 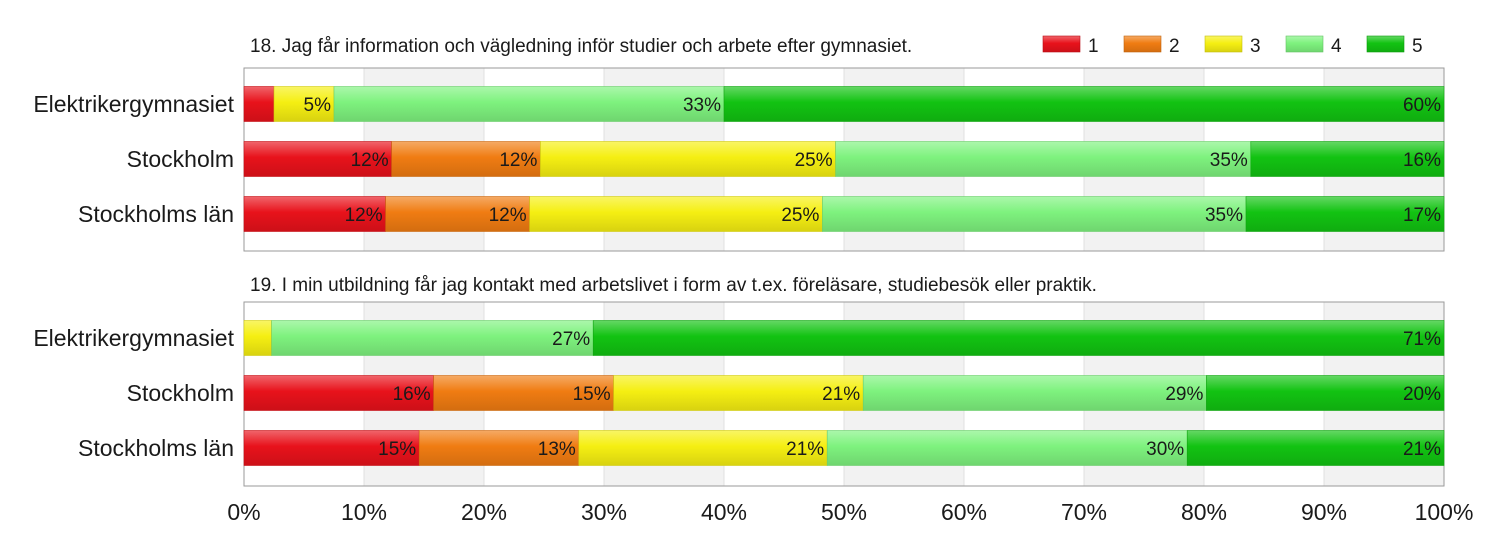 I want to click on legend-label: 1, so click(x=1093, y=46).